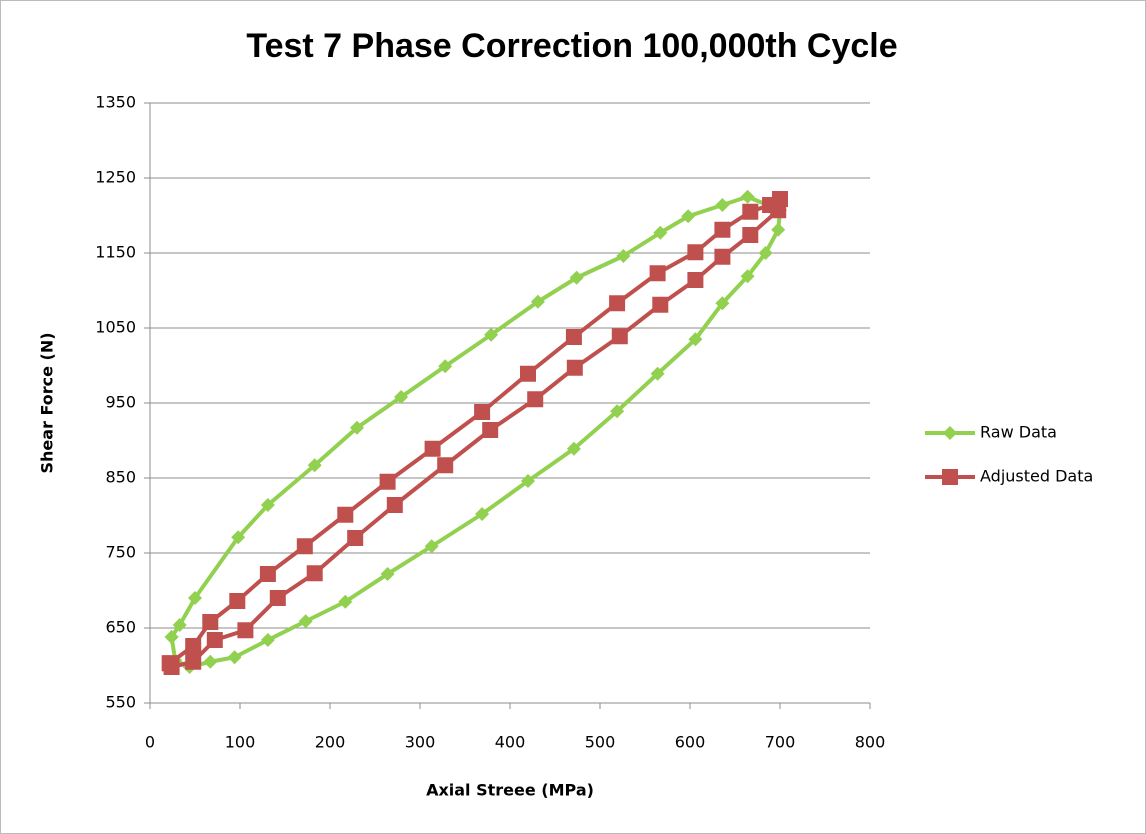 The height and width of the screenshot is (834, 1146). I want to click on x-tick-label: 500, so click(600, 742).